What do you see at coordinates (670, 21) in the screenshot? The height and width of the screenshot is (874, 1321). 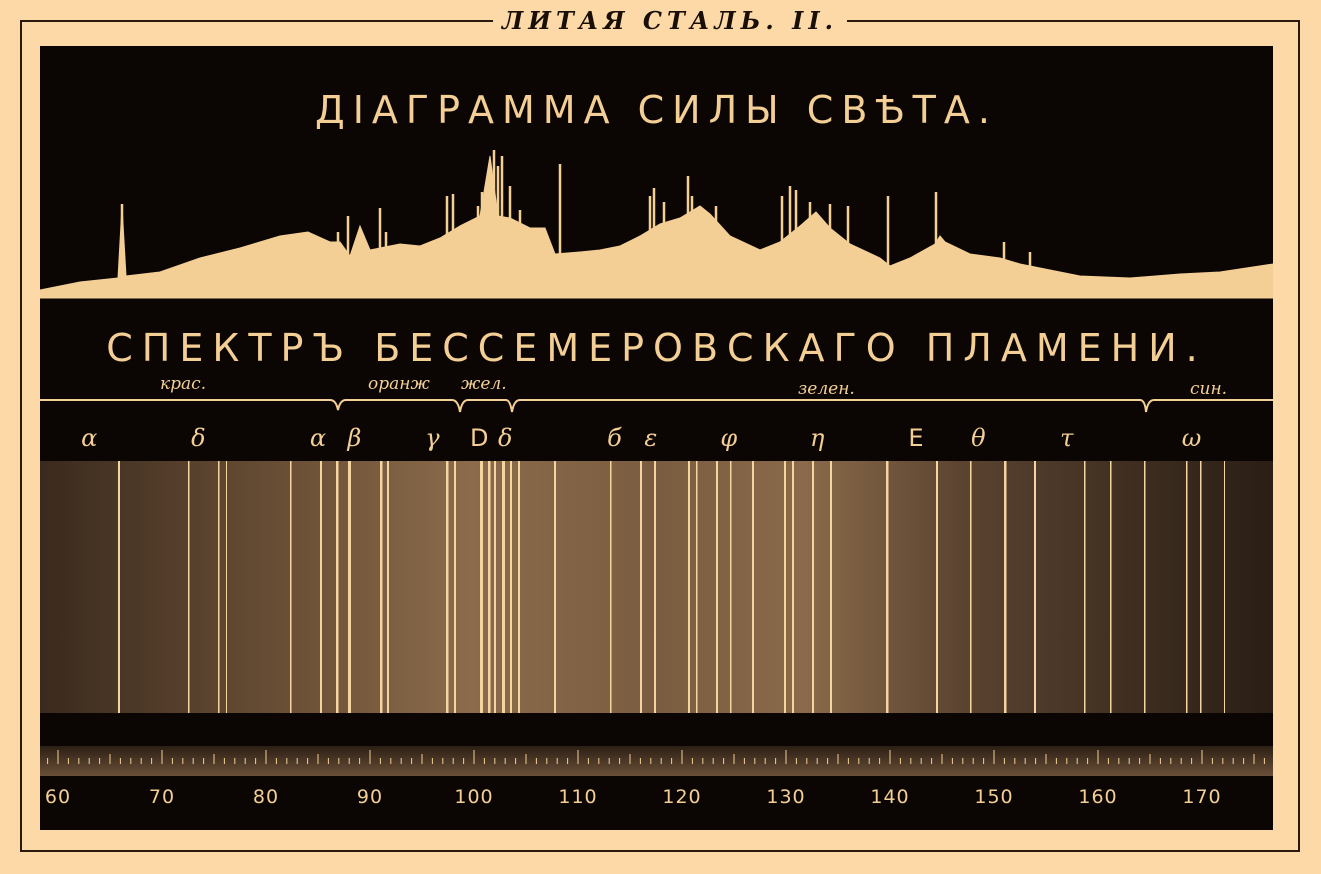 I see `plate-title: ЛИТАЯ СТАЛЬ. II.` at bounding box center [670, 21].